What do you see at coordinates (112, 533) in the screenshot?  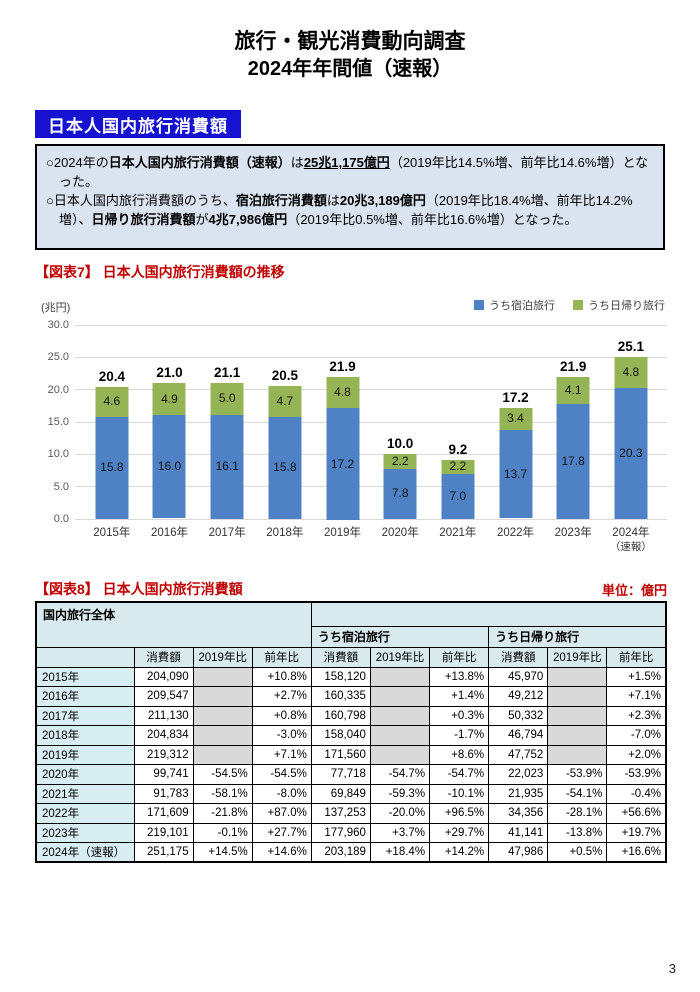 I see `x-axis-label: 2015年` at bounding box center [112, 533].